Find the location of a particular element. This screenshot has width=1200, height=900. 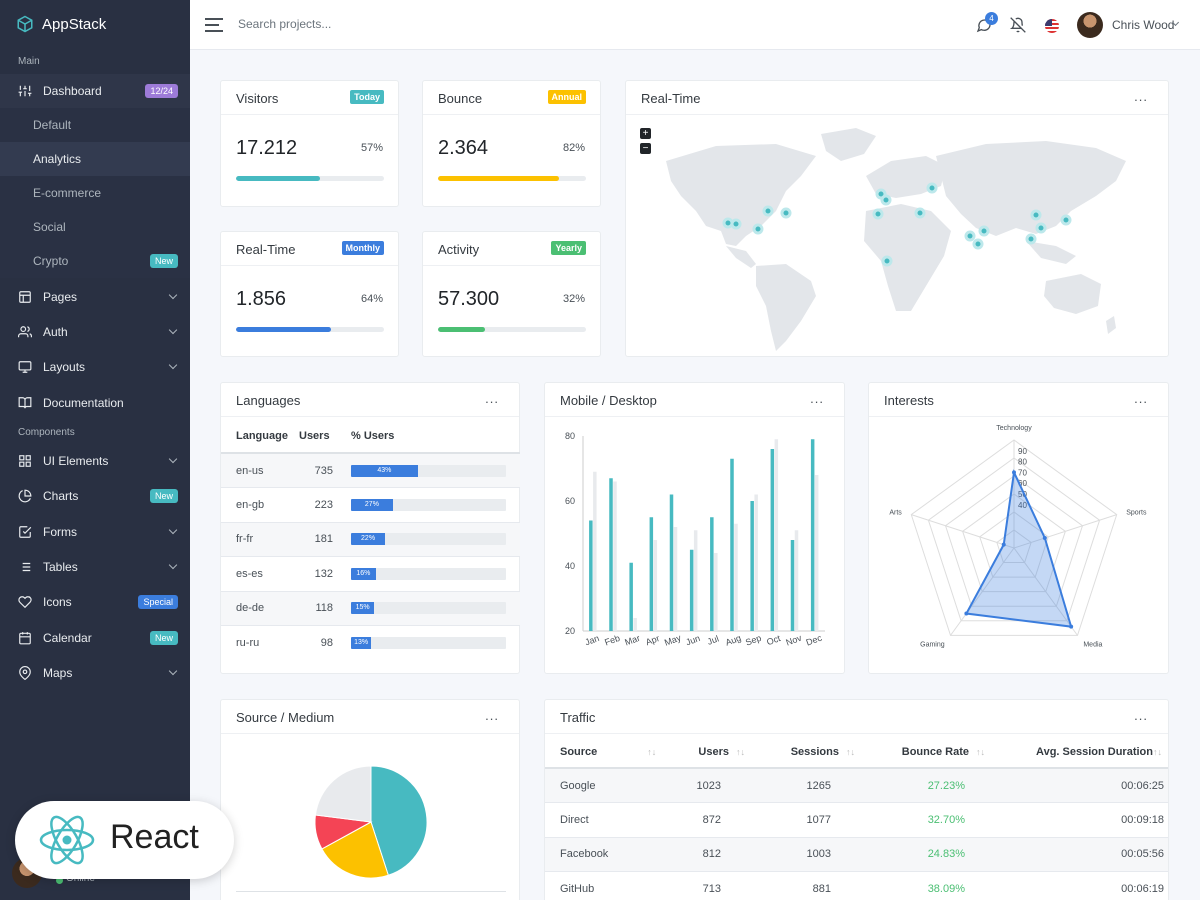

sidebar-item-maps: Maps is located at coordinates (95, 673).